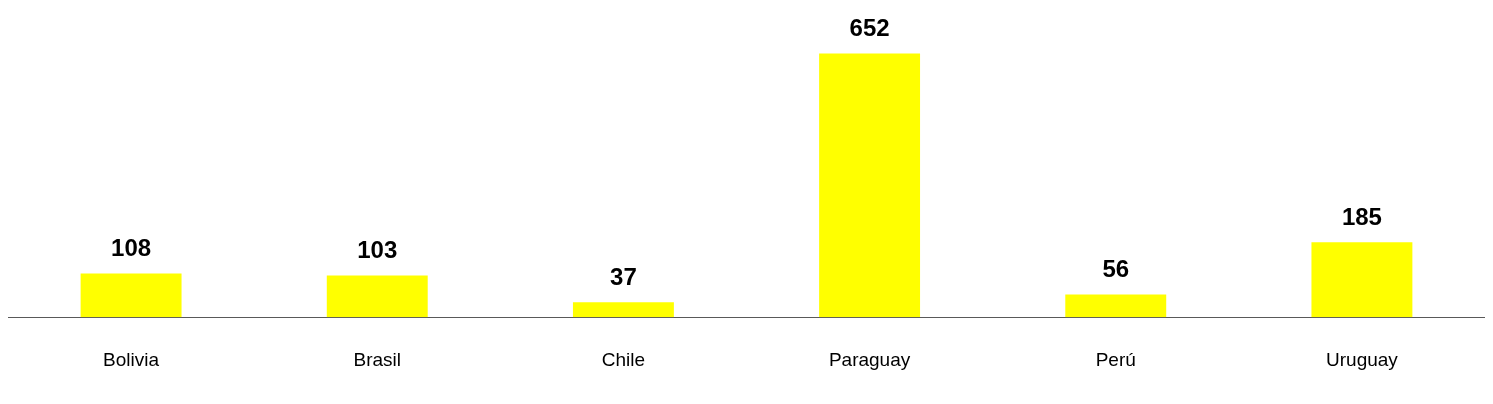 The width and height of the screenshot is (1493, 404). Describe the element at coordinates (131, 248) in the screenshot. I see `data-label: 108` at that location.